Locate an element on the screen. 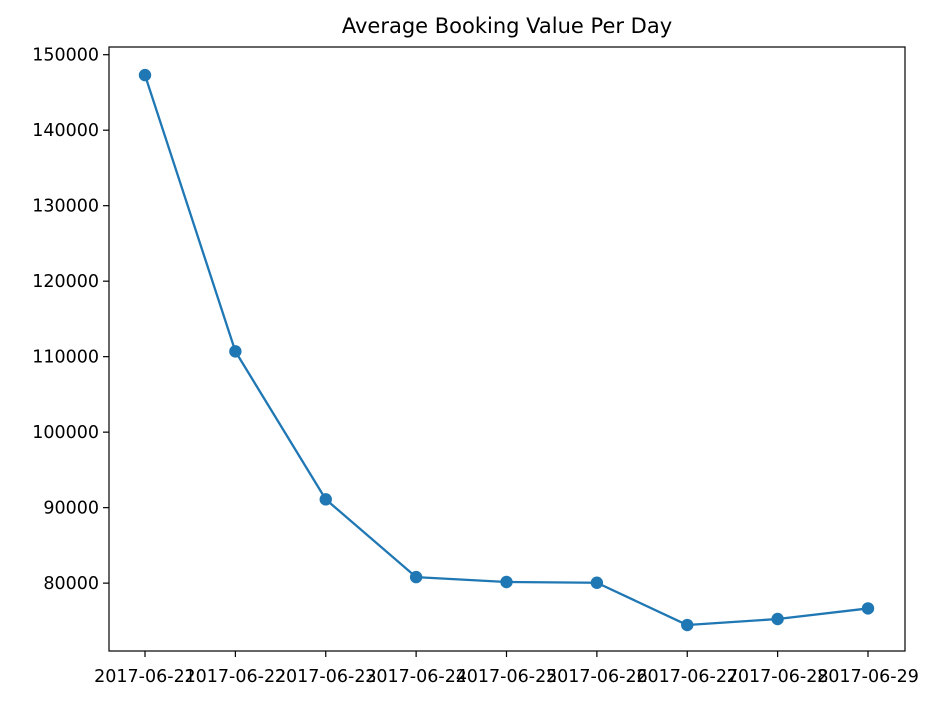 The image size is (943, 702). x-tick-label: 2017-06-27 is located at coordinates (687, 677).